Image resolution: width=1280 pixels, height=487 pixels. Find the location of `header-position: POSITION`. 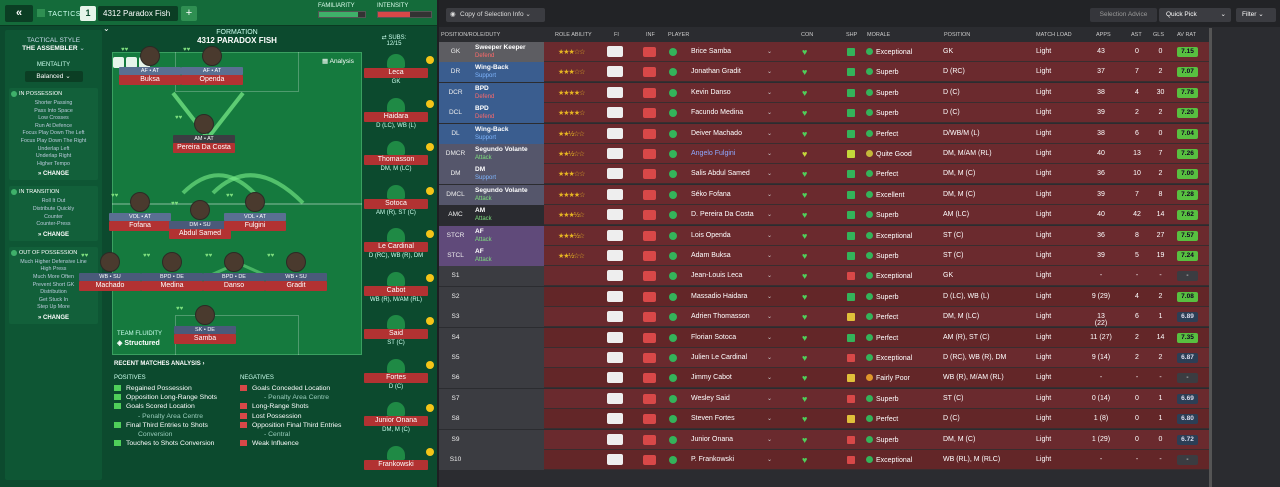

header-position: POSITION is located at coordinates (957, 35).